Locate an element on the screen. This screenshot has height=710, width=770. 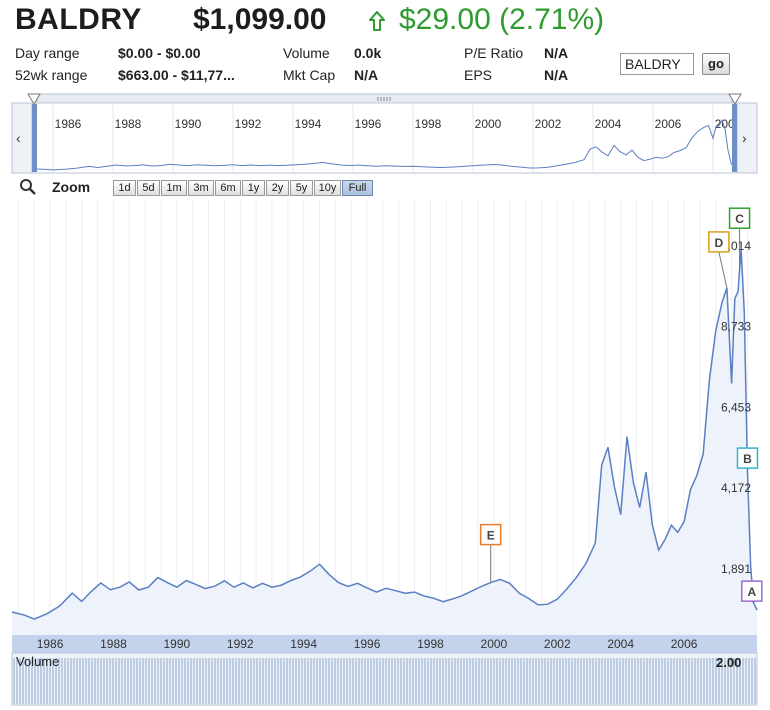
y-tick-label: 4,172 is located at coordinates (736, 488).